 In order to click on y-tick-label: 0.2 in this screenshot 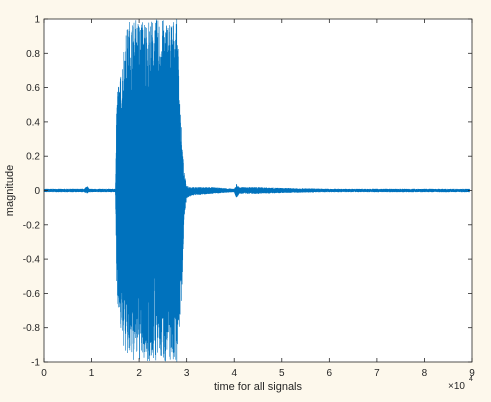, I will do `click(33, 157)`.